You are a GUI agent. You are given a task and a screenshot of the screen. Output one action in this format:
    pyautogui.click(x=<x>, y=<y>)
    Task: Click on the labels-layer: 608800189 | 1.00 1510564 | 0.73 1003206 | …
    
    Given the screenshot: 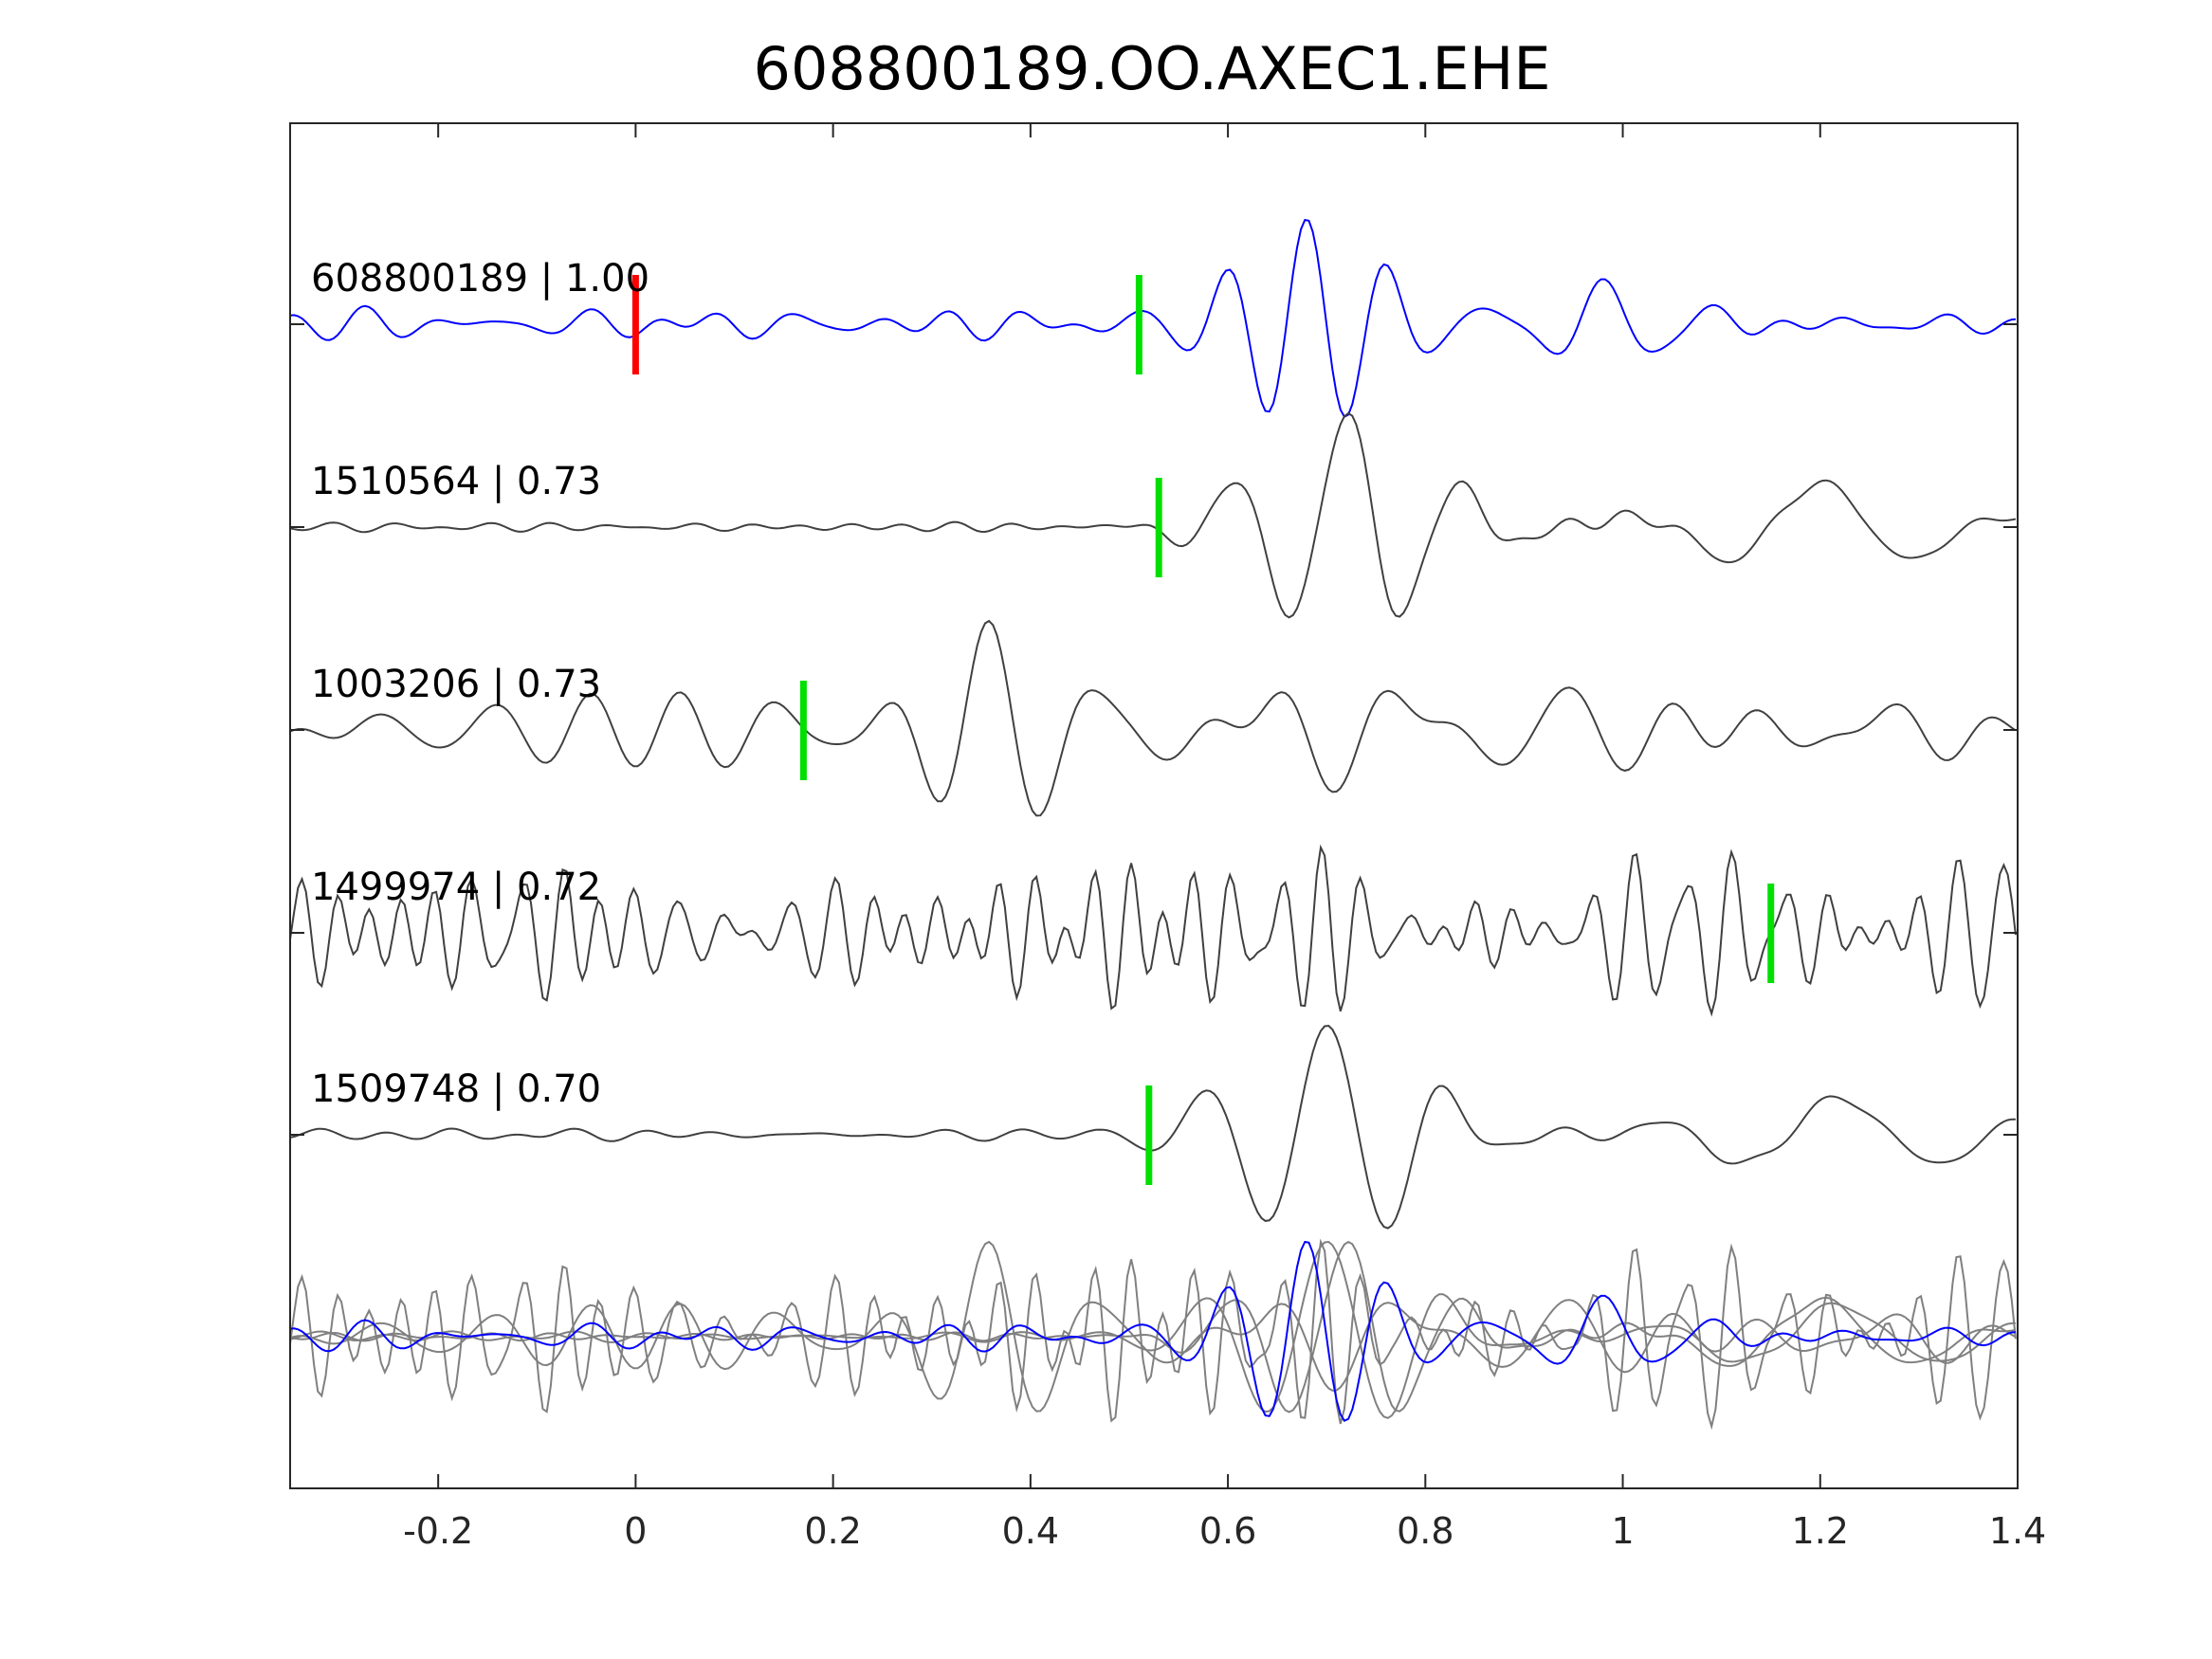 What is the action you would take?
    pyautogui.click(x=480, y=684)
    